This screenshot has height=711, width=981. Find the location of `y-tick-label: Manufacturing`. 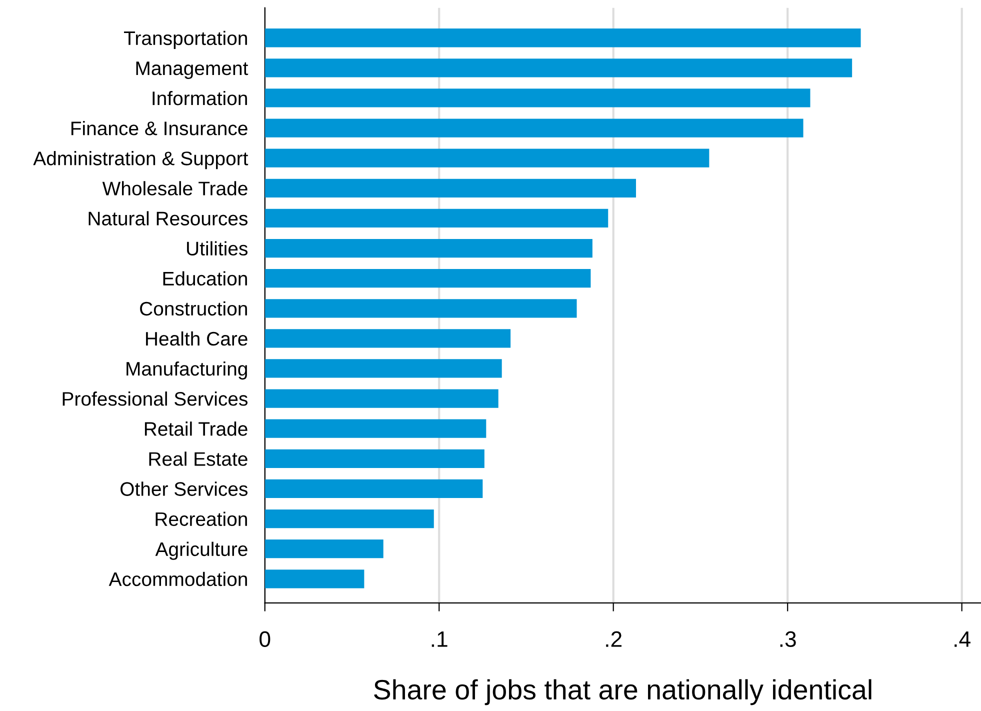

y-tick-label: Manufacturing is located at coordinates (186, 370).